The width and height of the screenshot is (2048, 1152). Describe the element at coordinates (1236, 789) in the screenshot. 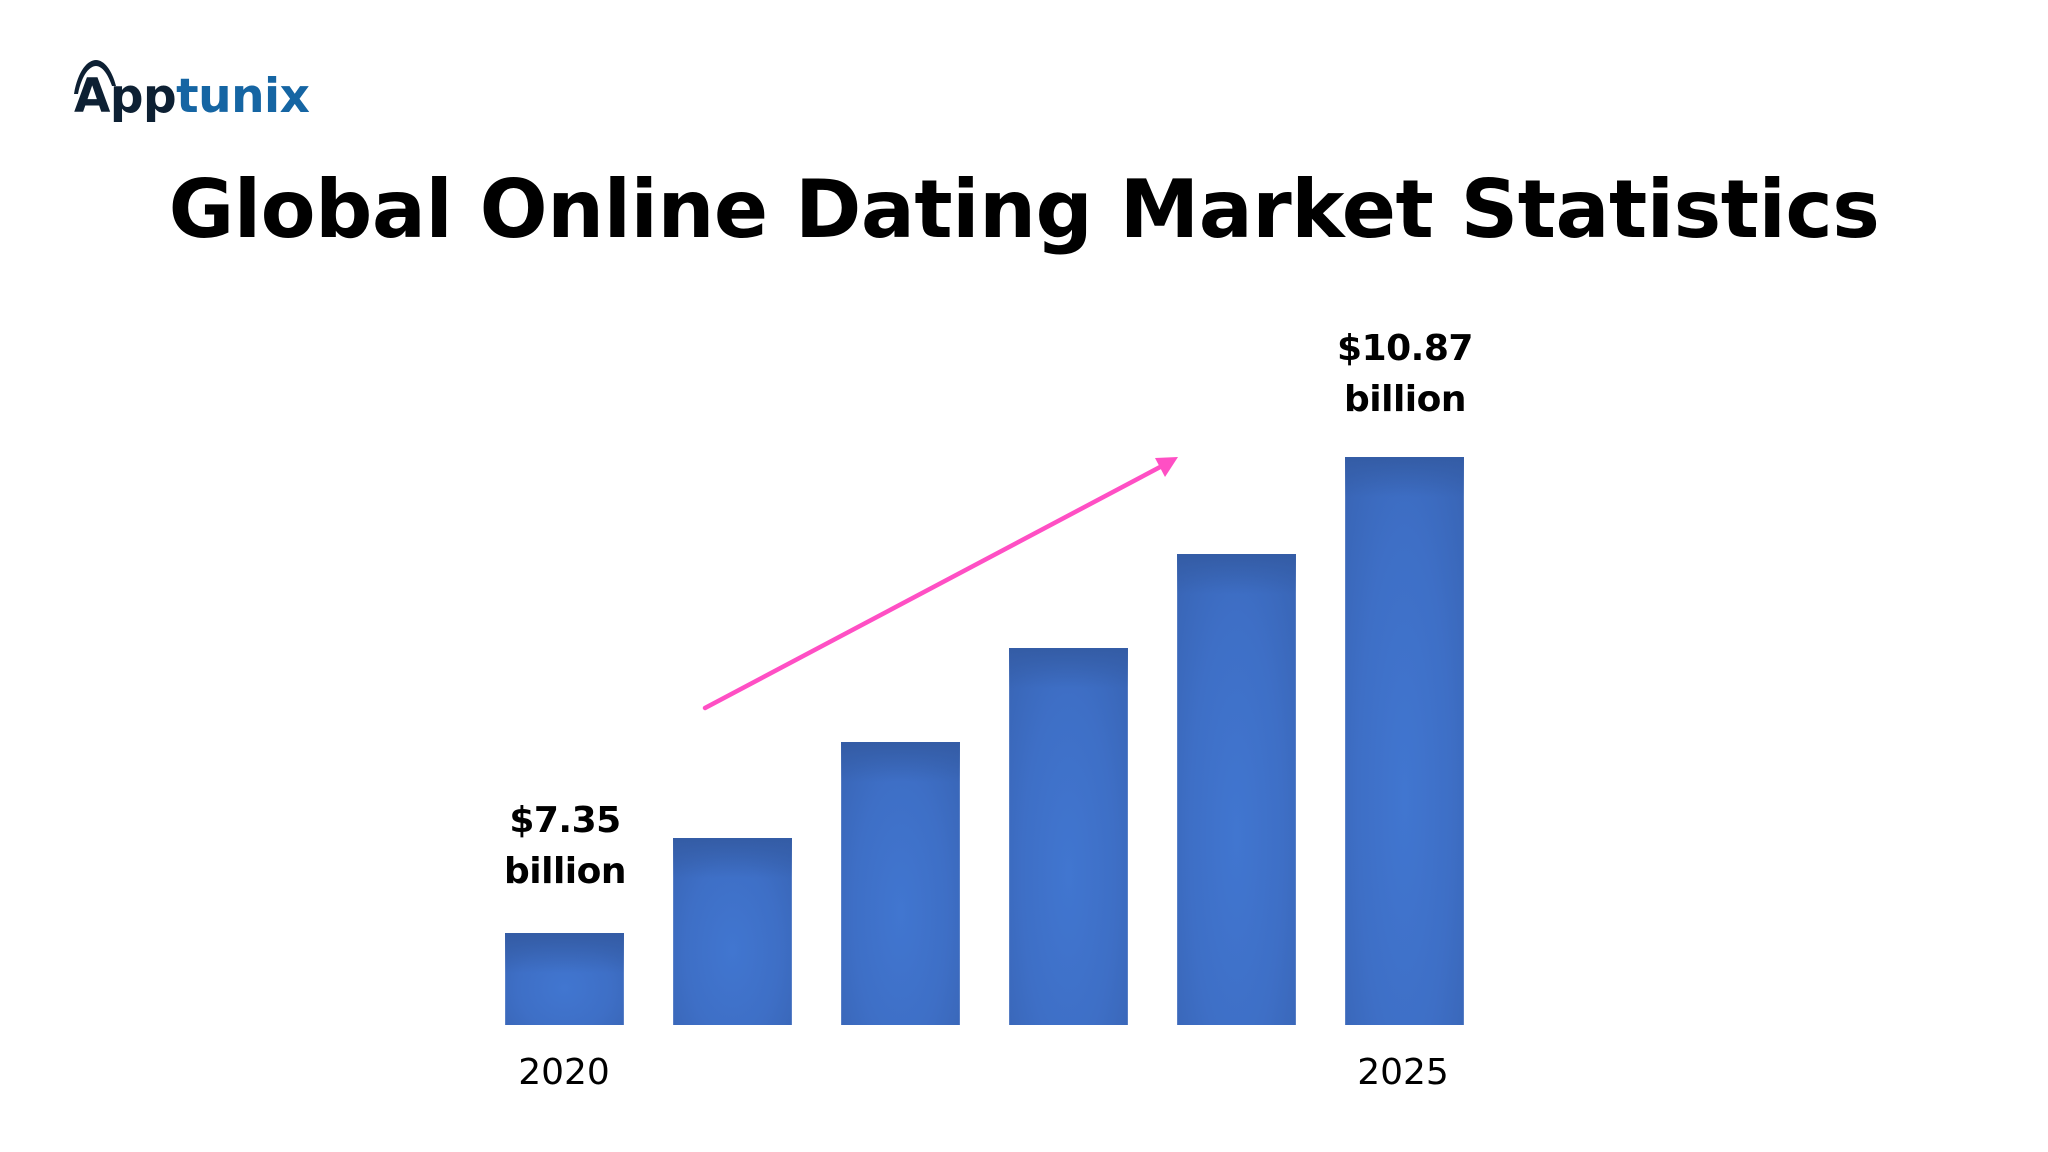

I see `bar-2024` at that location.